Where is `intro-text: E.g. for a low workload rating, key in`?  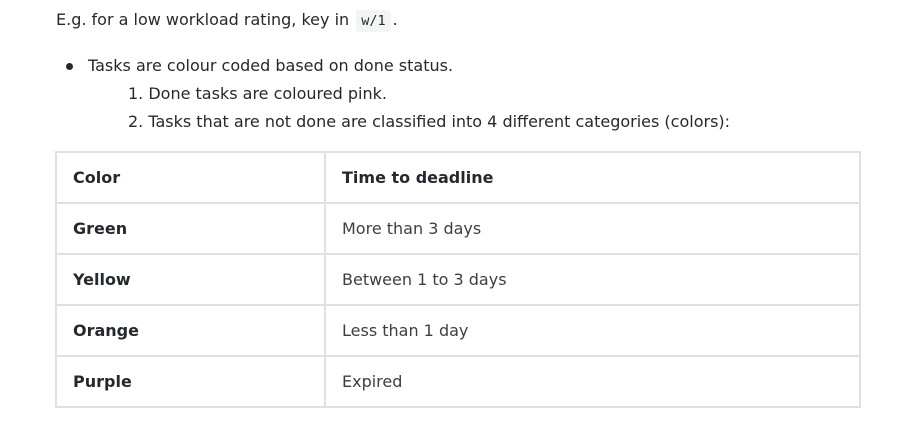 intro-text: E.g. for a low workload rating, key in is located at coordinates (203, 19).